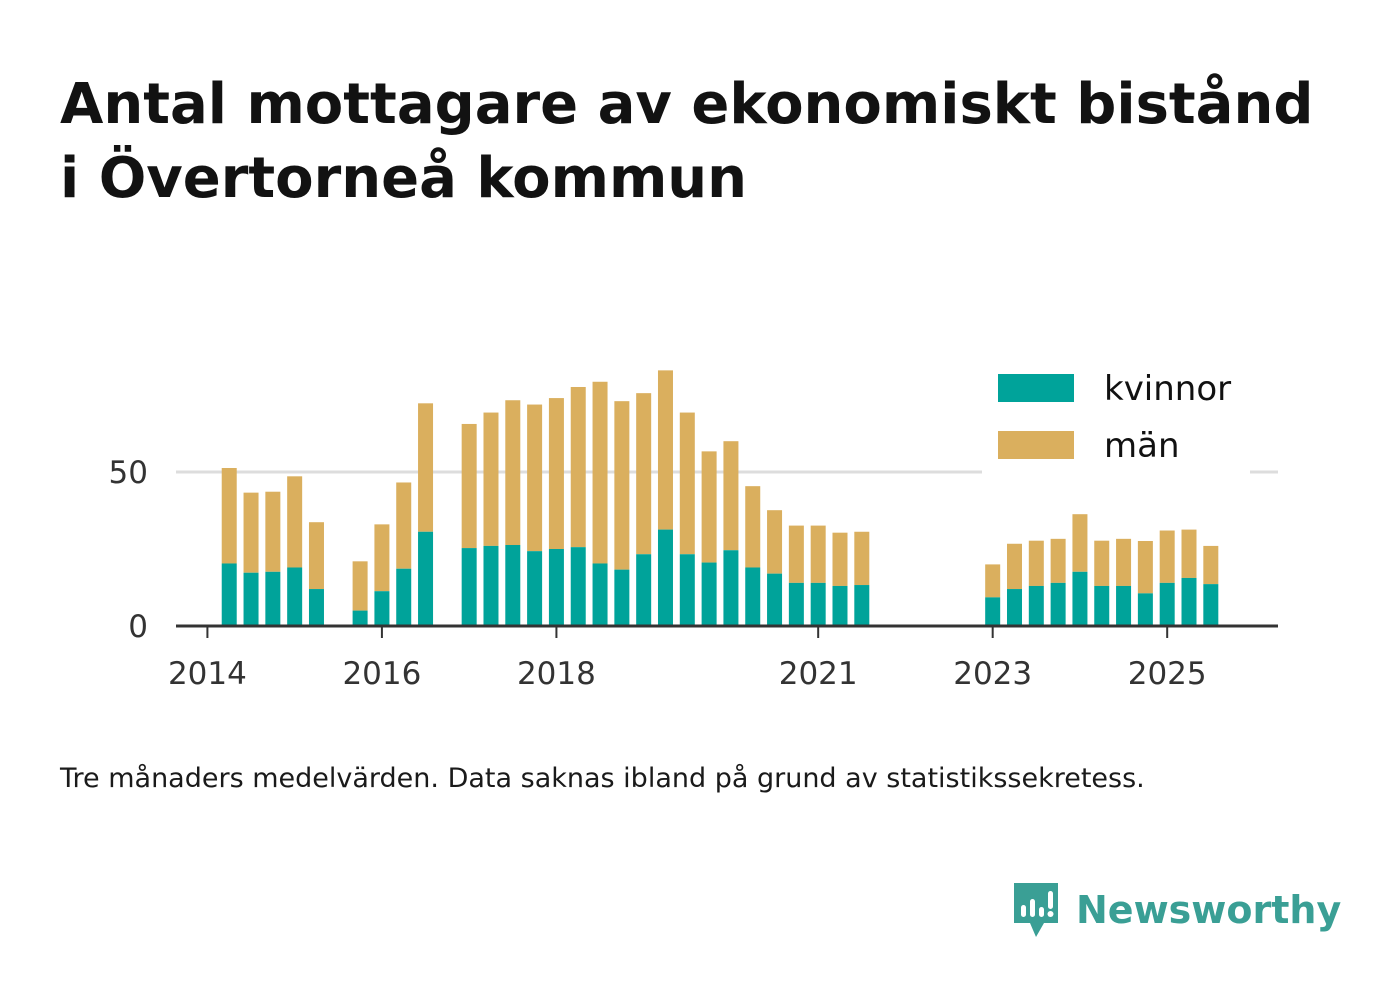  I want to click on brand-name: Newsworthy, so click(1209, 910).